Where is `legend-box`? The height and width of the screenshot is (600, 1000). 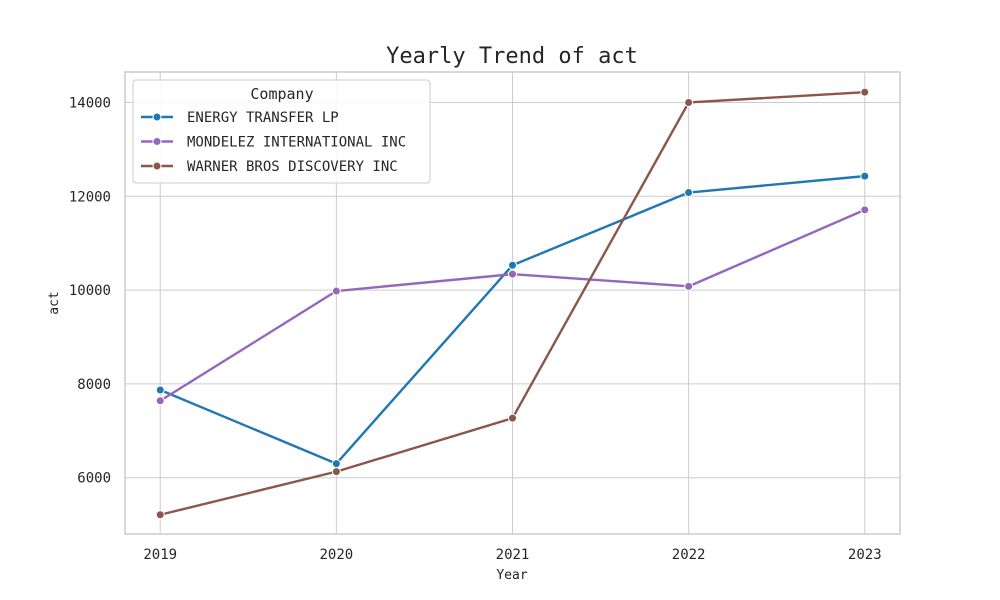 legend-box is located at coordinates (281, 131).